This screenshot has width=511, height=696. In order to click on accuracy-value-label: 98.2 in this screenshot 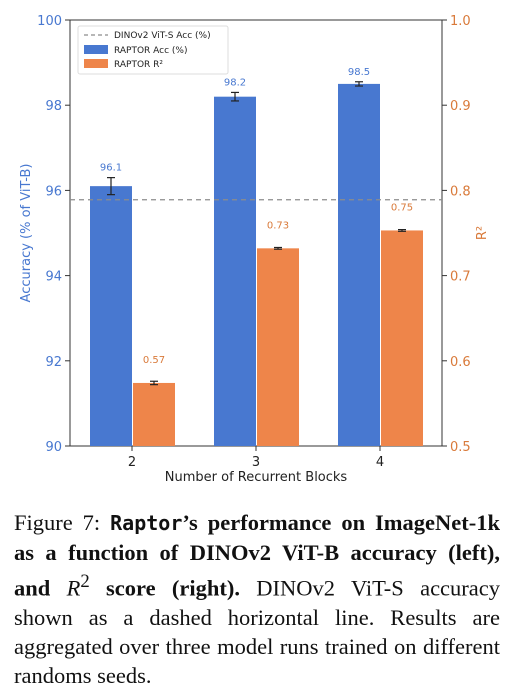, I will do `click(235, 82)`.